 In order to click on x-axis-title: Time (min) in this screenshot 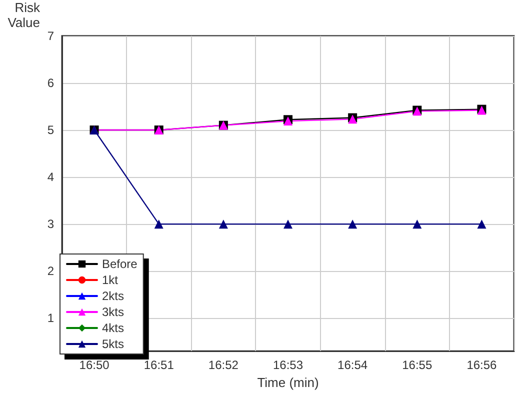, I will do `click(288, 382)`.